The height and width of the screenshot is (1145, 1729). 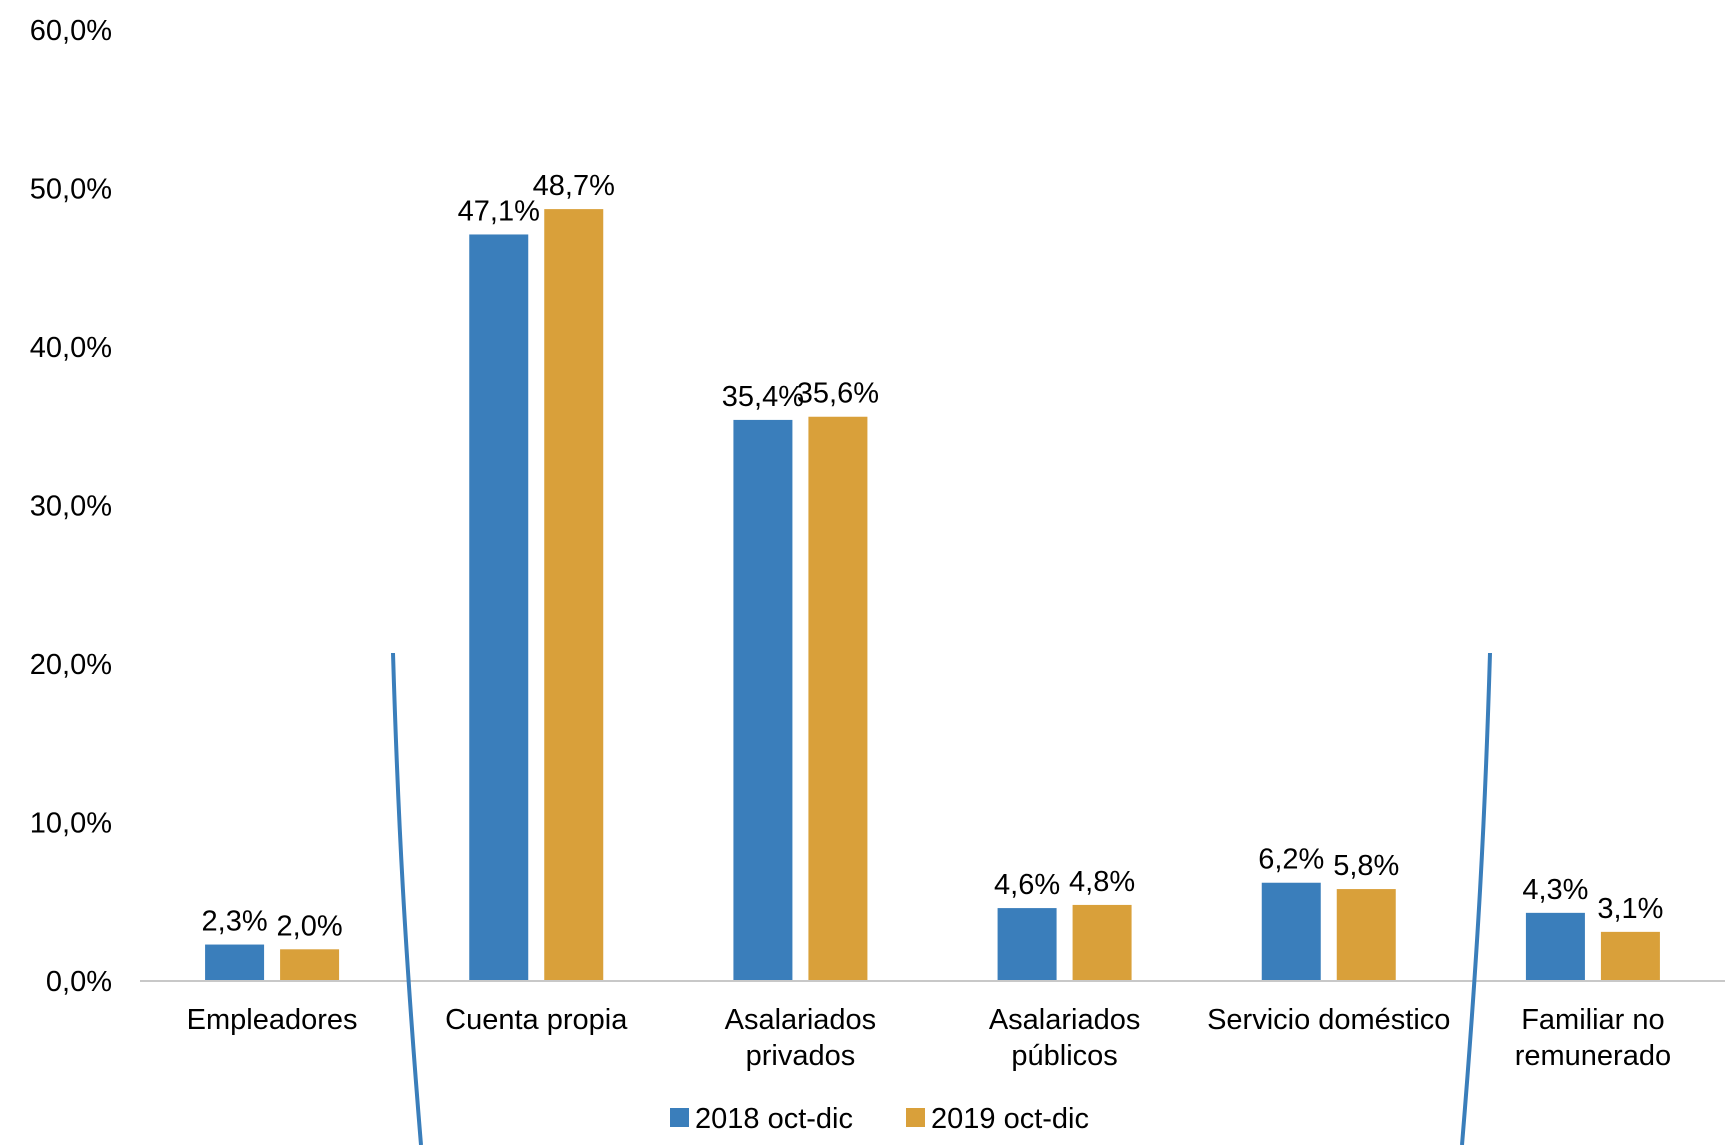 I want to click on x-category-label: privados, so click(x=801, y=1056).